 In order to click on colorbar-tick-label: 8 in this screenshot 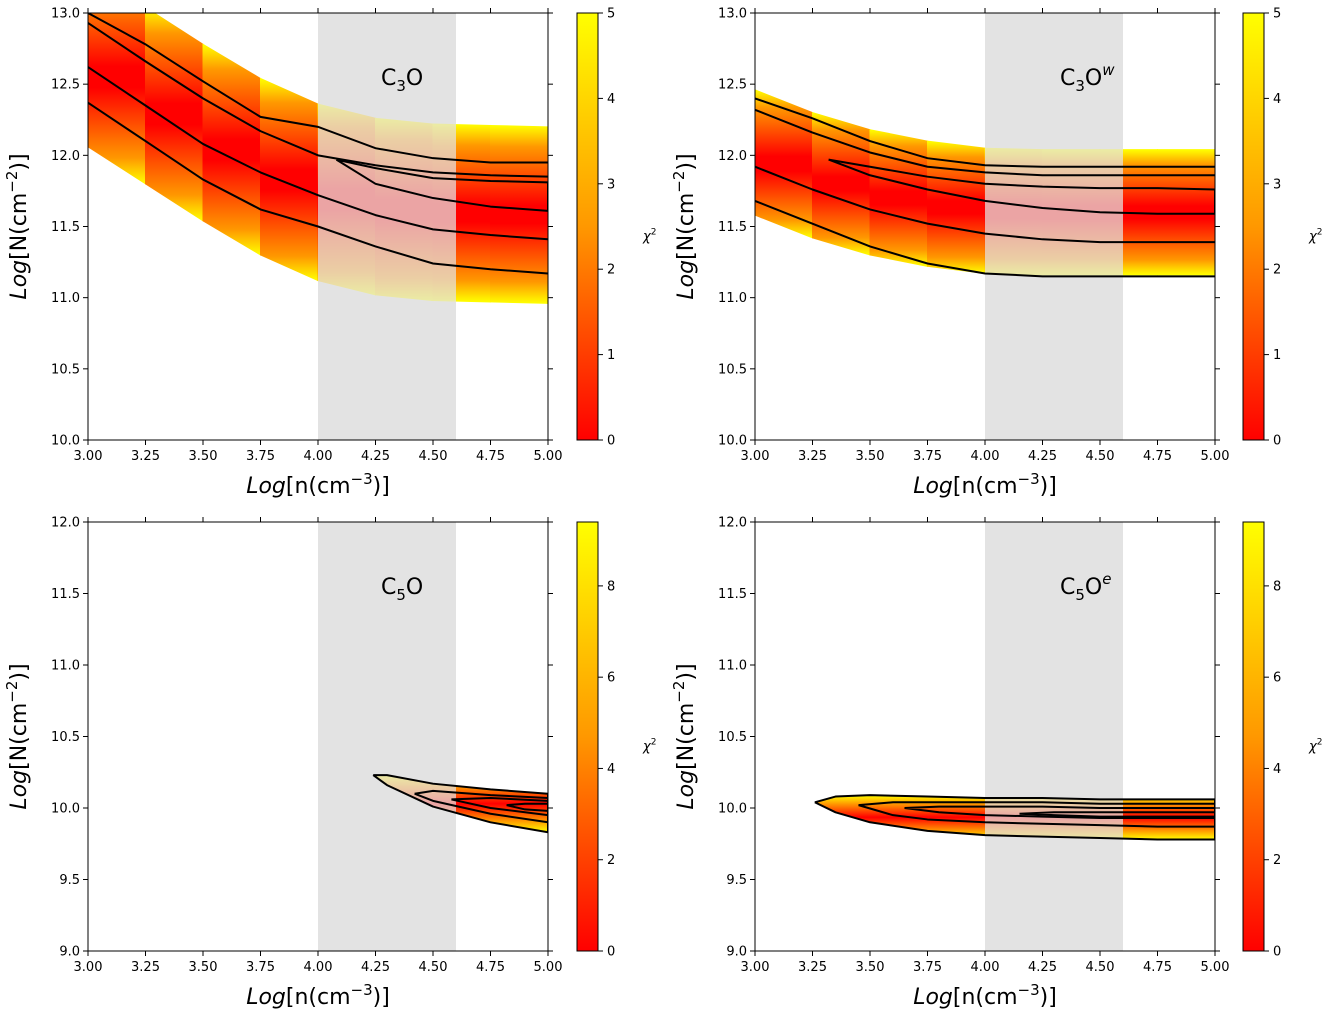, I will do `click(611, 586)`.